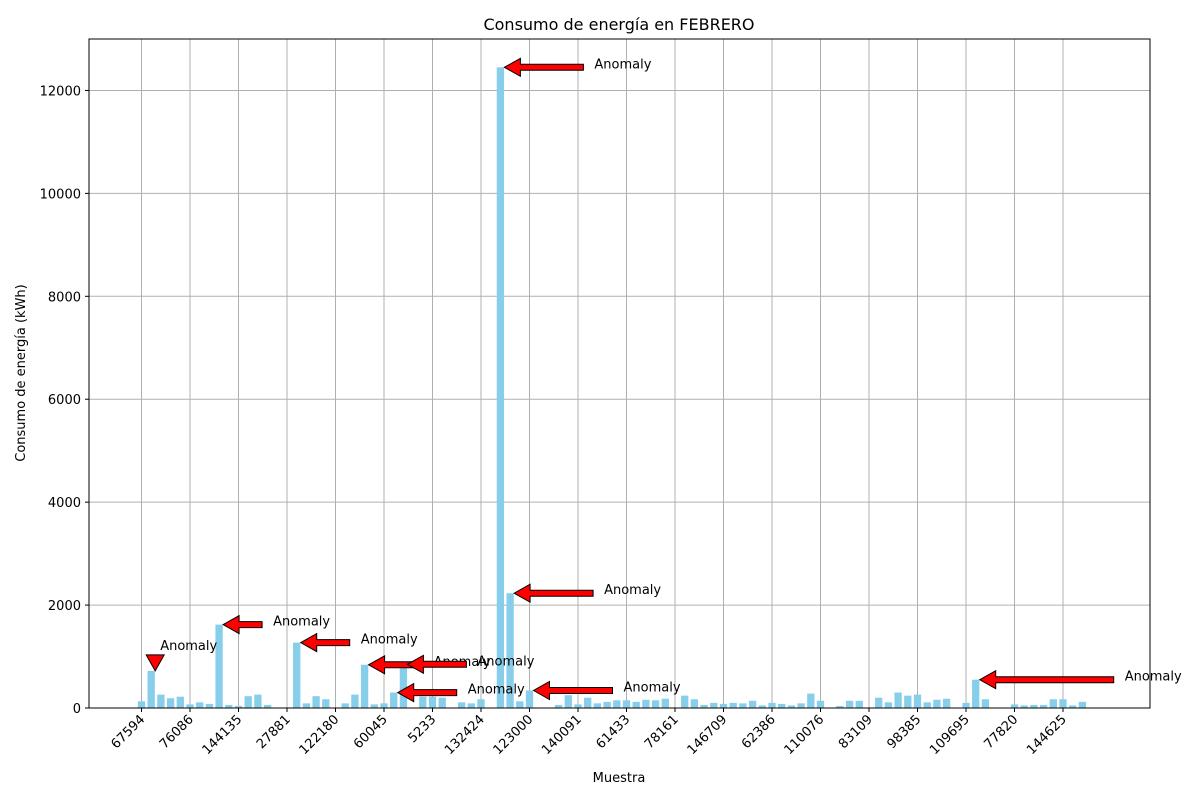  Describe the element at coordinates (465, 735) in the screenshot. I see `x-tick-label: 132424` at that location.